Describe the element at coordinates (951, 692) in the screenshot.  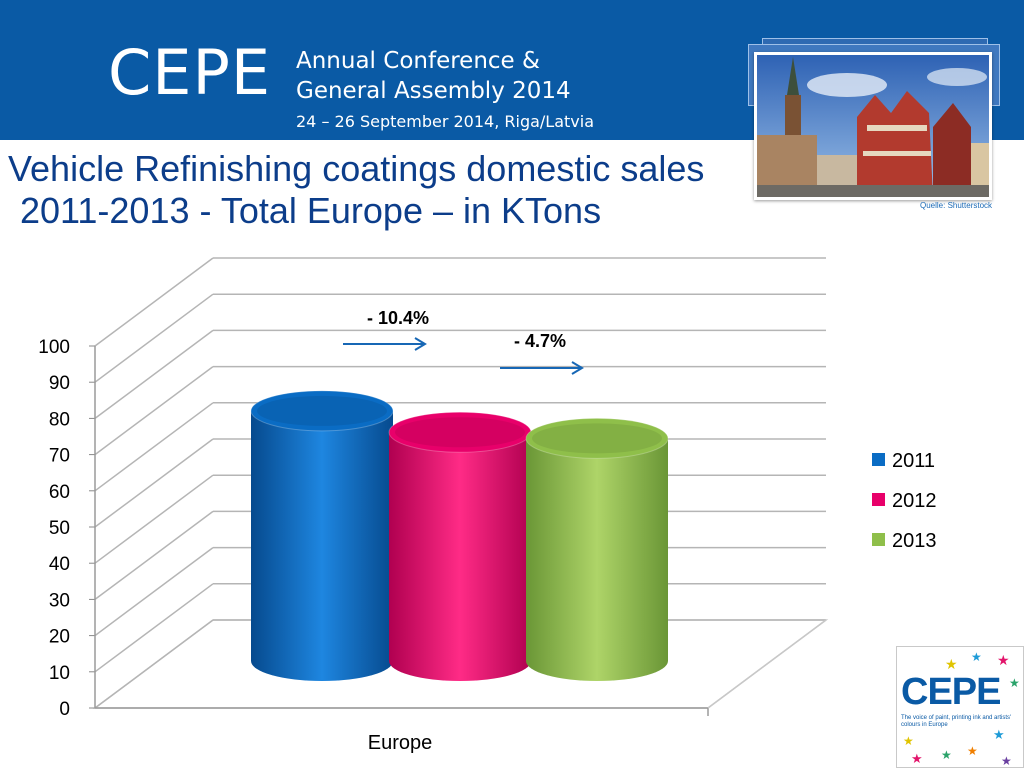
I see `footer-logo-text: CEPE` at that location.